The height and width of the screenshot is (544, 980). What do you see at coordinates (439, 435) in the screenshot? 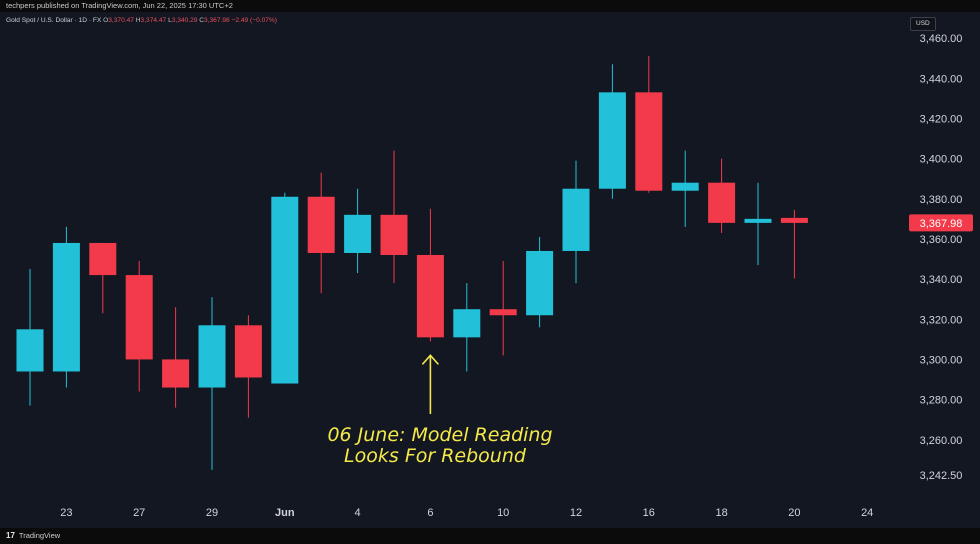
I see `annotation-text-line1: 06 June: Model Reading` at bounding box center [439, 435].